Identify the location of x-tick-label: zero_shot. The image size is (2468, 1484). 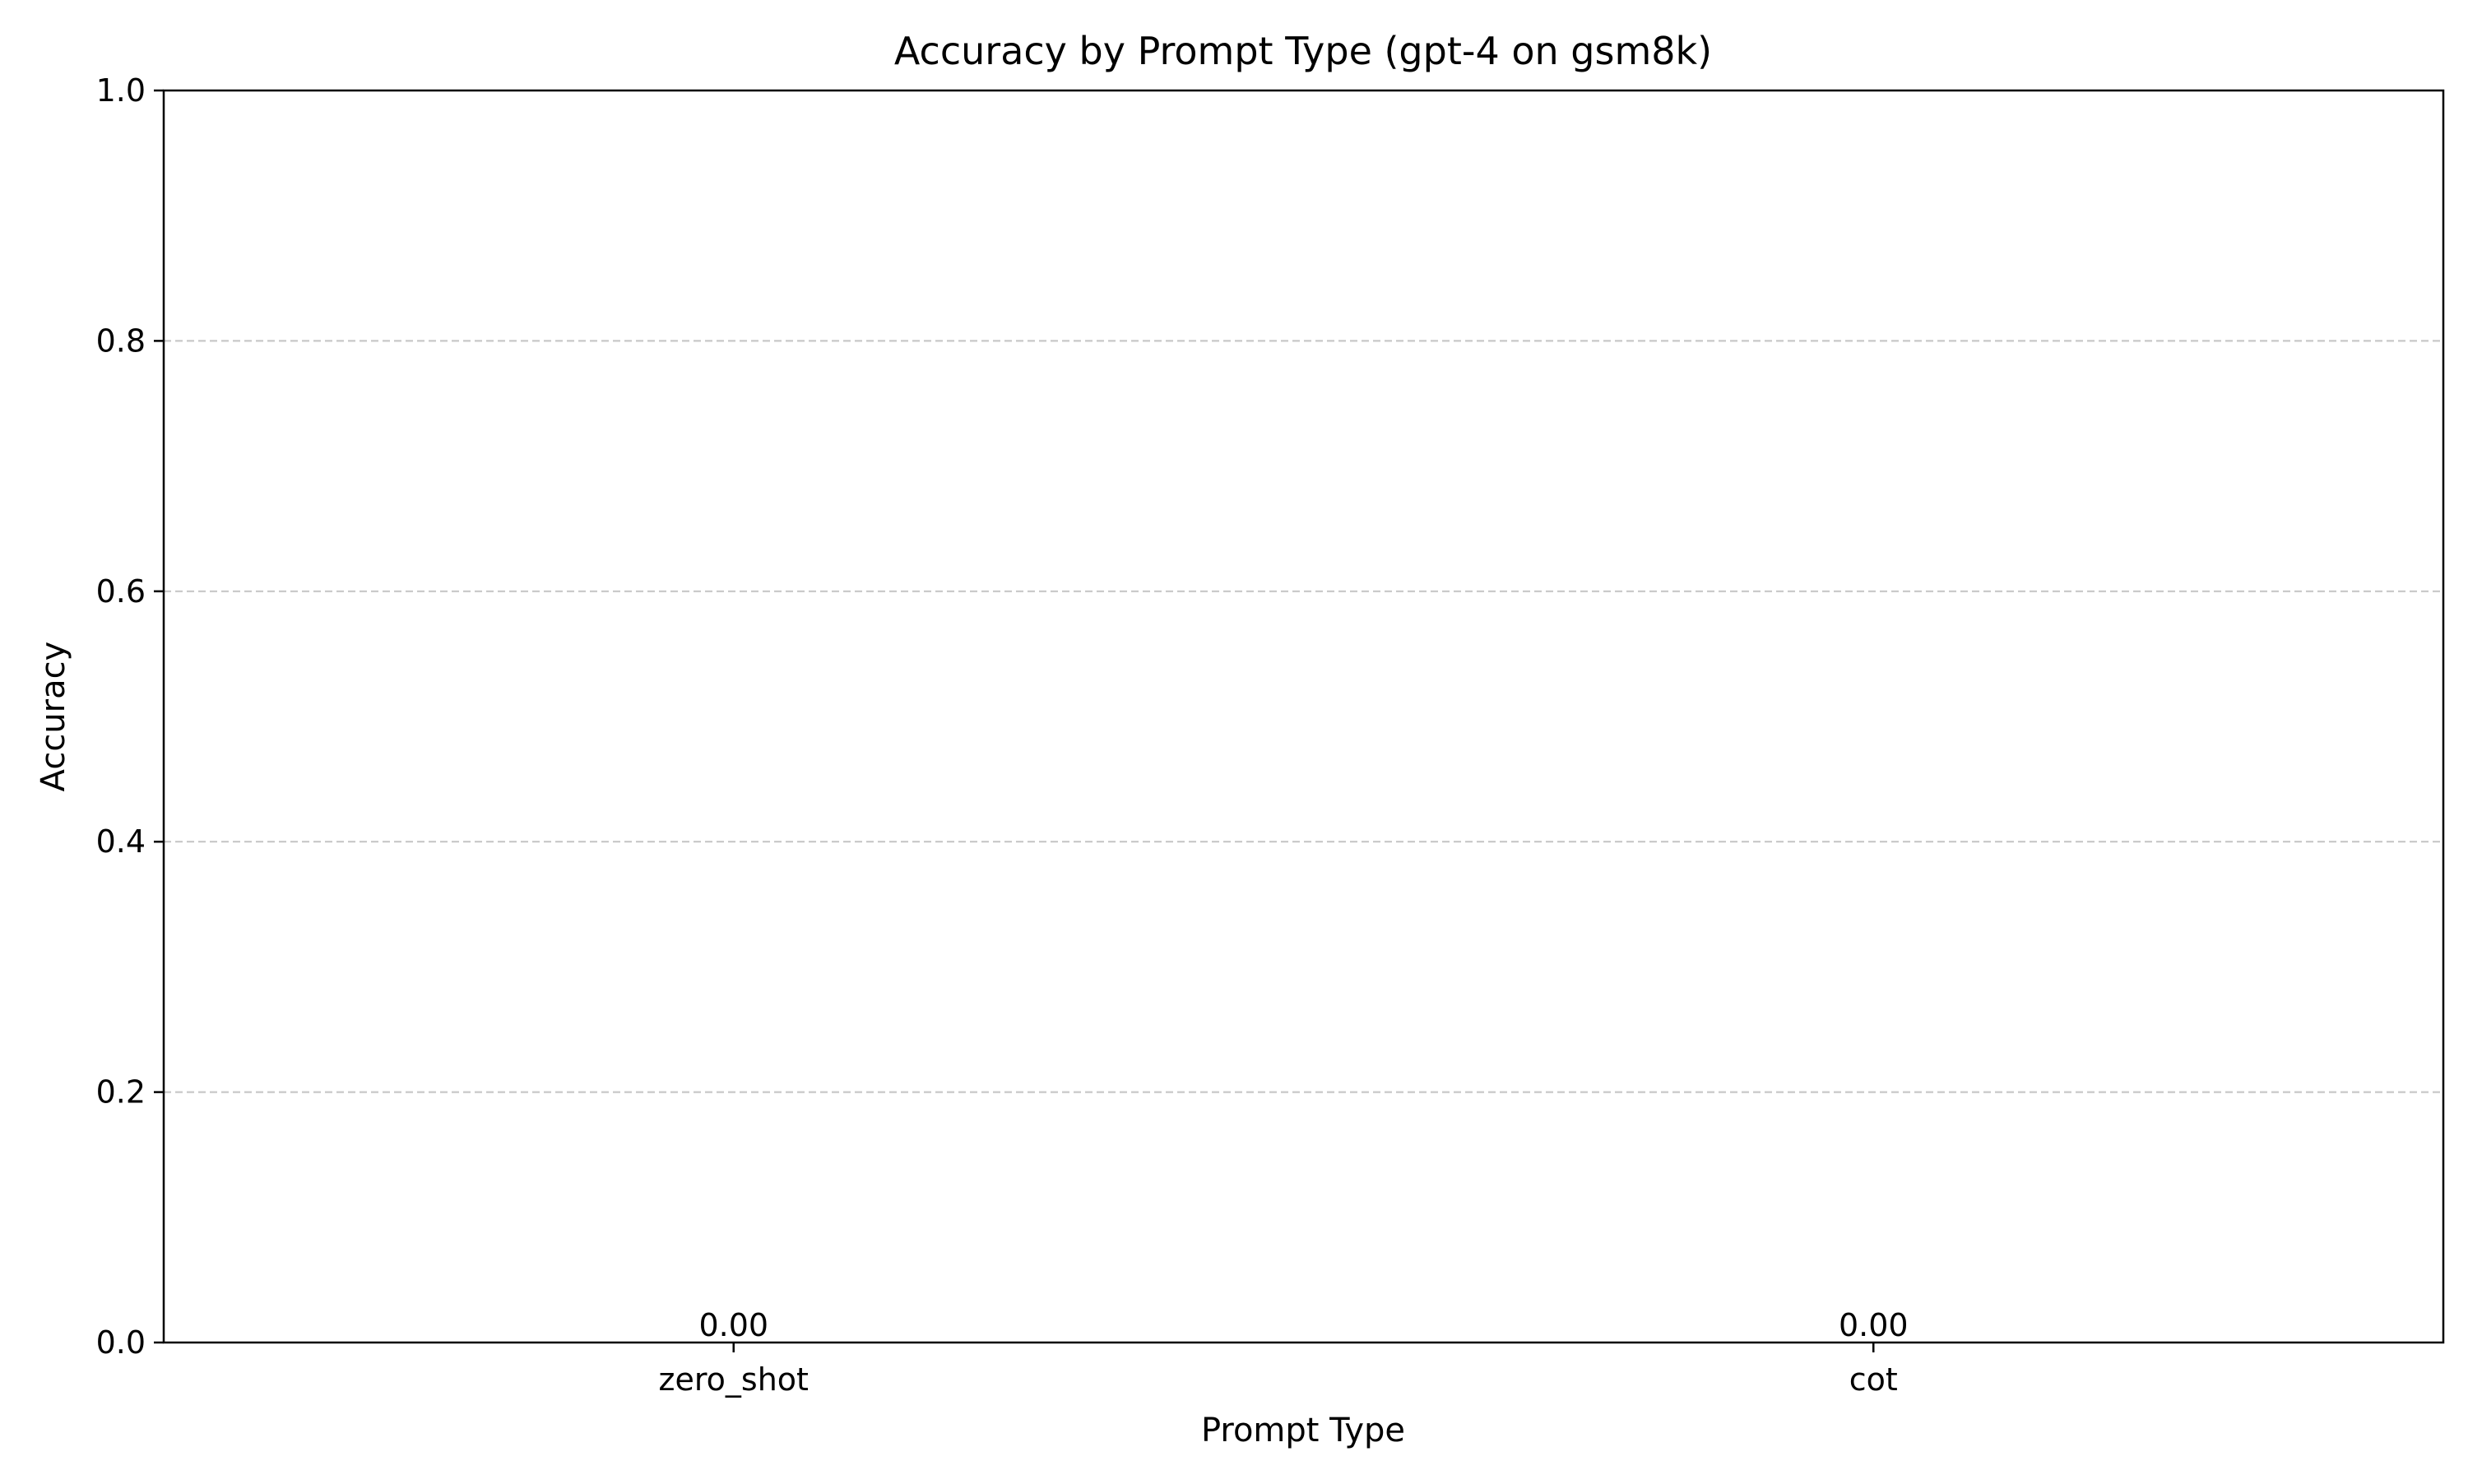
(734, 1379).